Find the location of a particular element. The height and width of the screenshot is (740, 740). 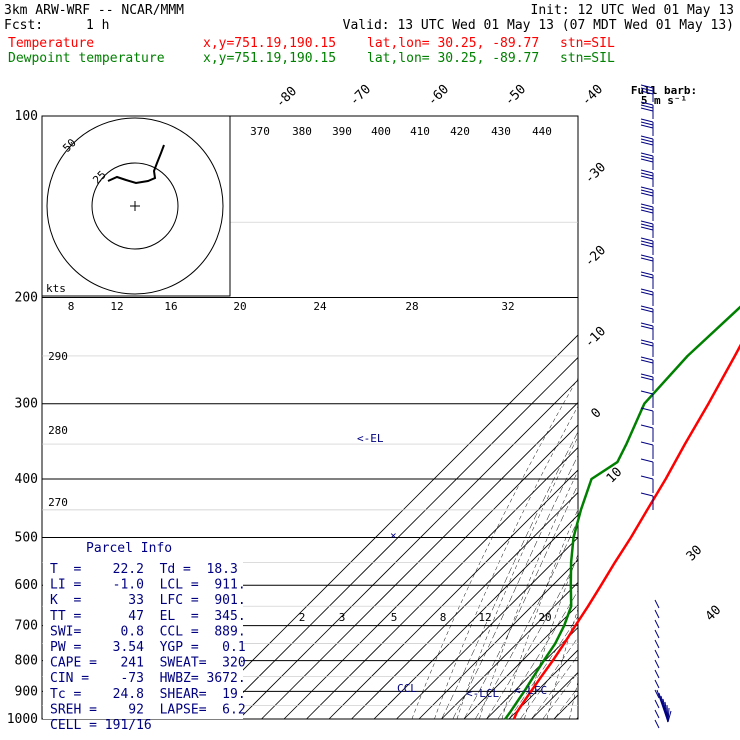

mixing-ratio-labels: 2 3 5 8 12 20 is located at coordinates (425, 617).